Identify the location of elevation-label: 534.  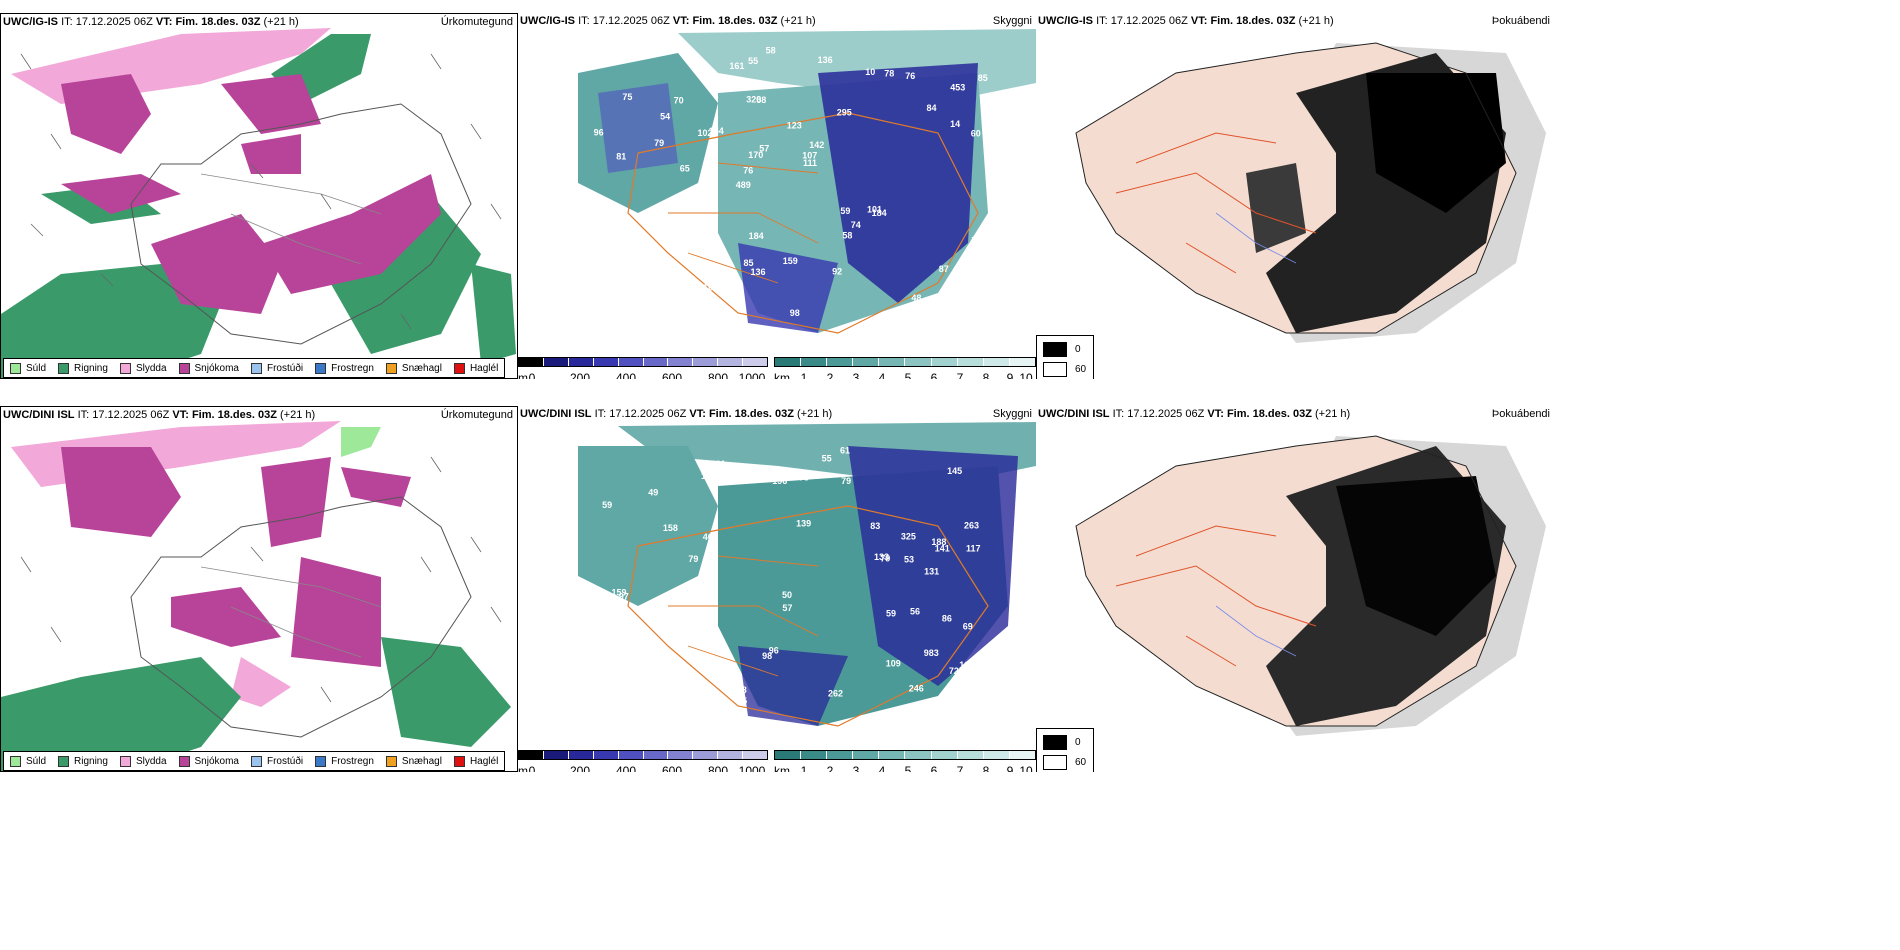
(709, 663).